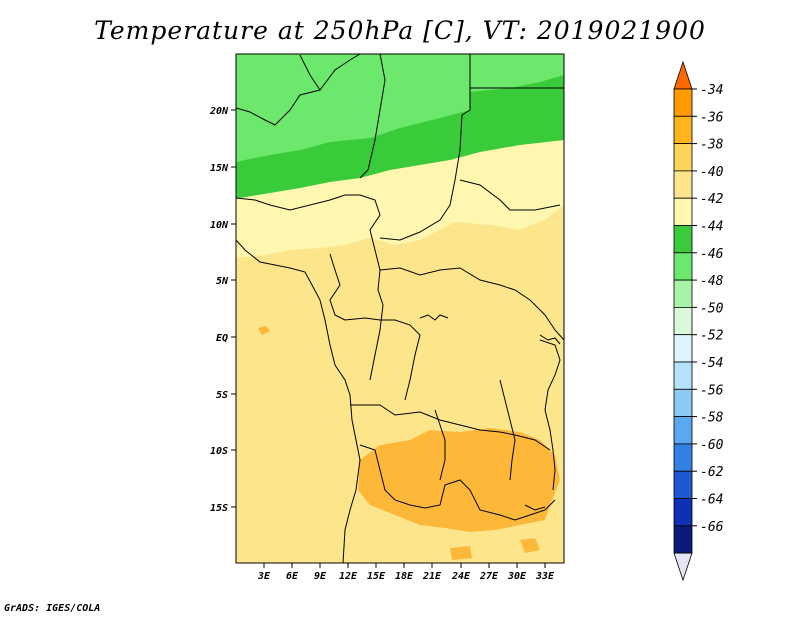 Image resolution: width=800 pixels, height=618 pixels. What do you see at coordinates (222, 395) in the screenshot?
I see `lat-tick-label: 5S` at bounding box center [222, 395].